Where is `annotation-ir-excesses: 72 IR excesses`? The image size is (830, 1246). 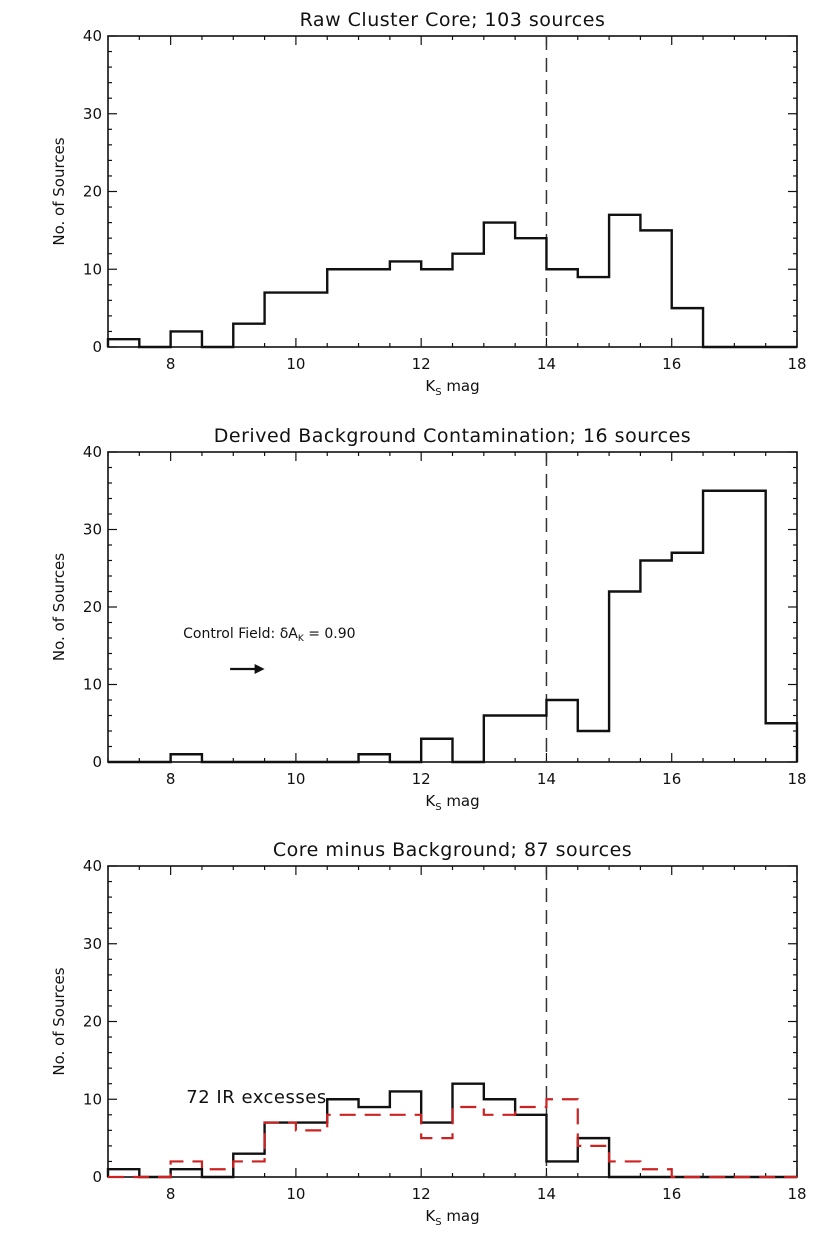 annotation-ir-excesses: 72 IR excesses is located at coordinates (256, 1097).